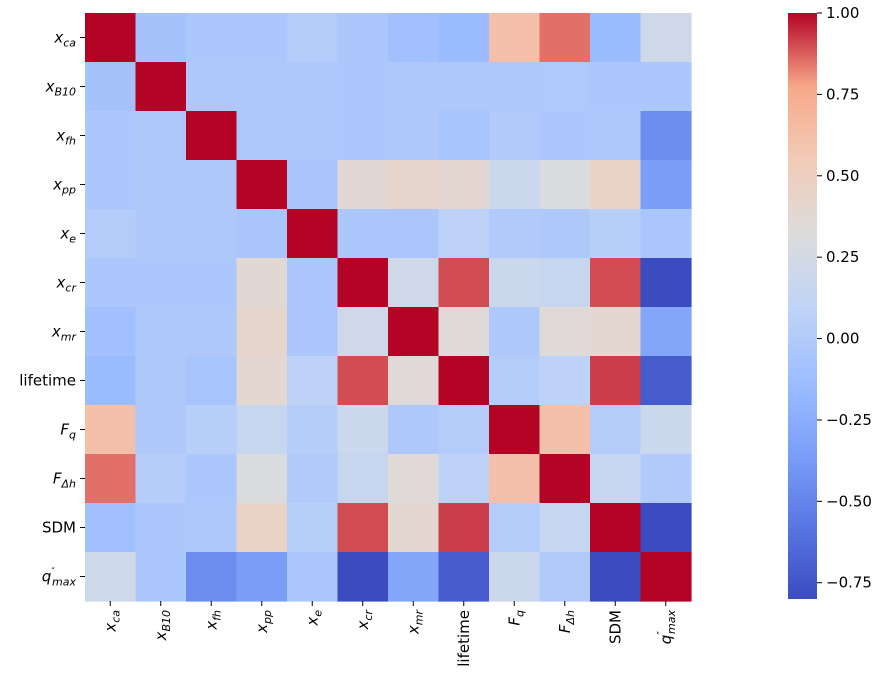  I want to click on x-tick-label: xmr, so click(414, 622).